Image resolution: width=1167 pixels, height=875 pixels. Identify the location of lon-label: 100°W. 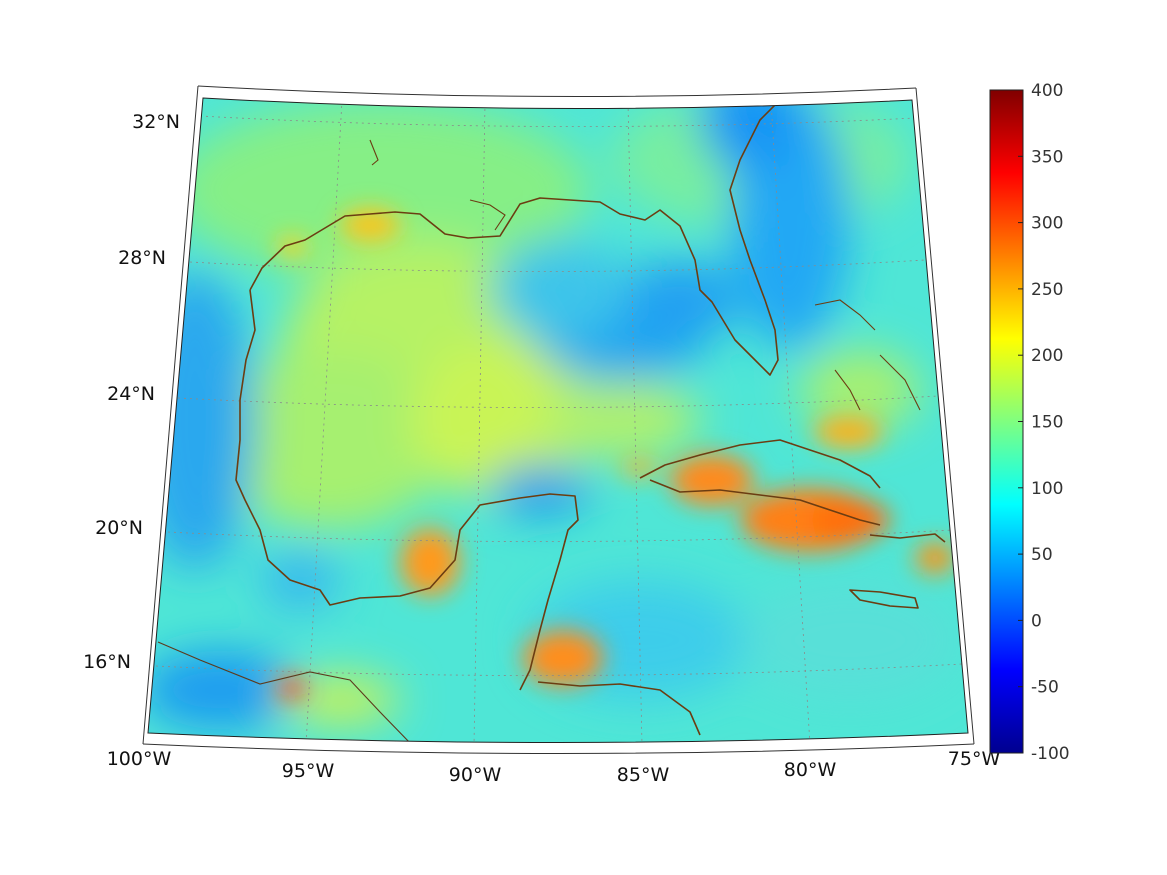
(139, 759).